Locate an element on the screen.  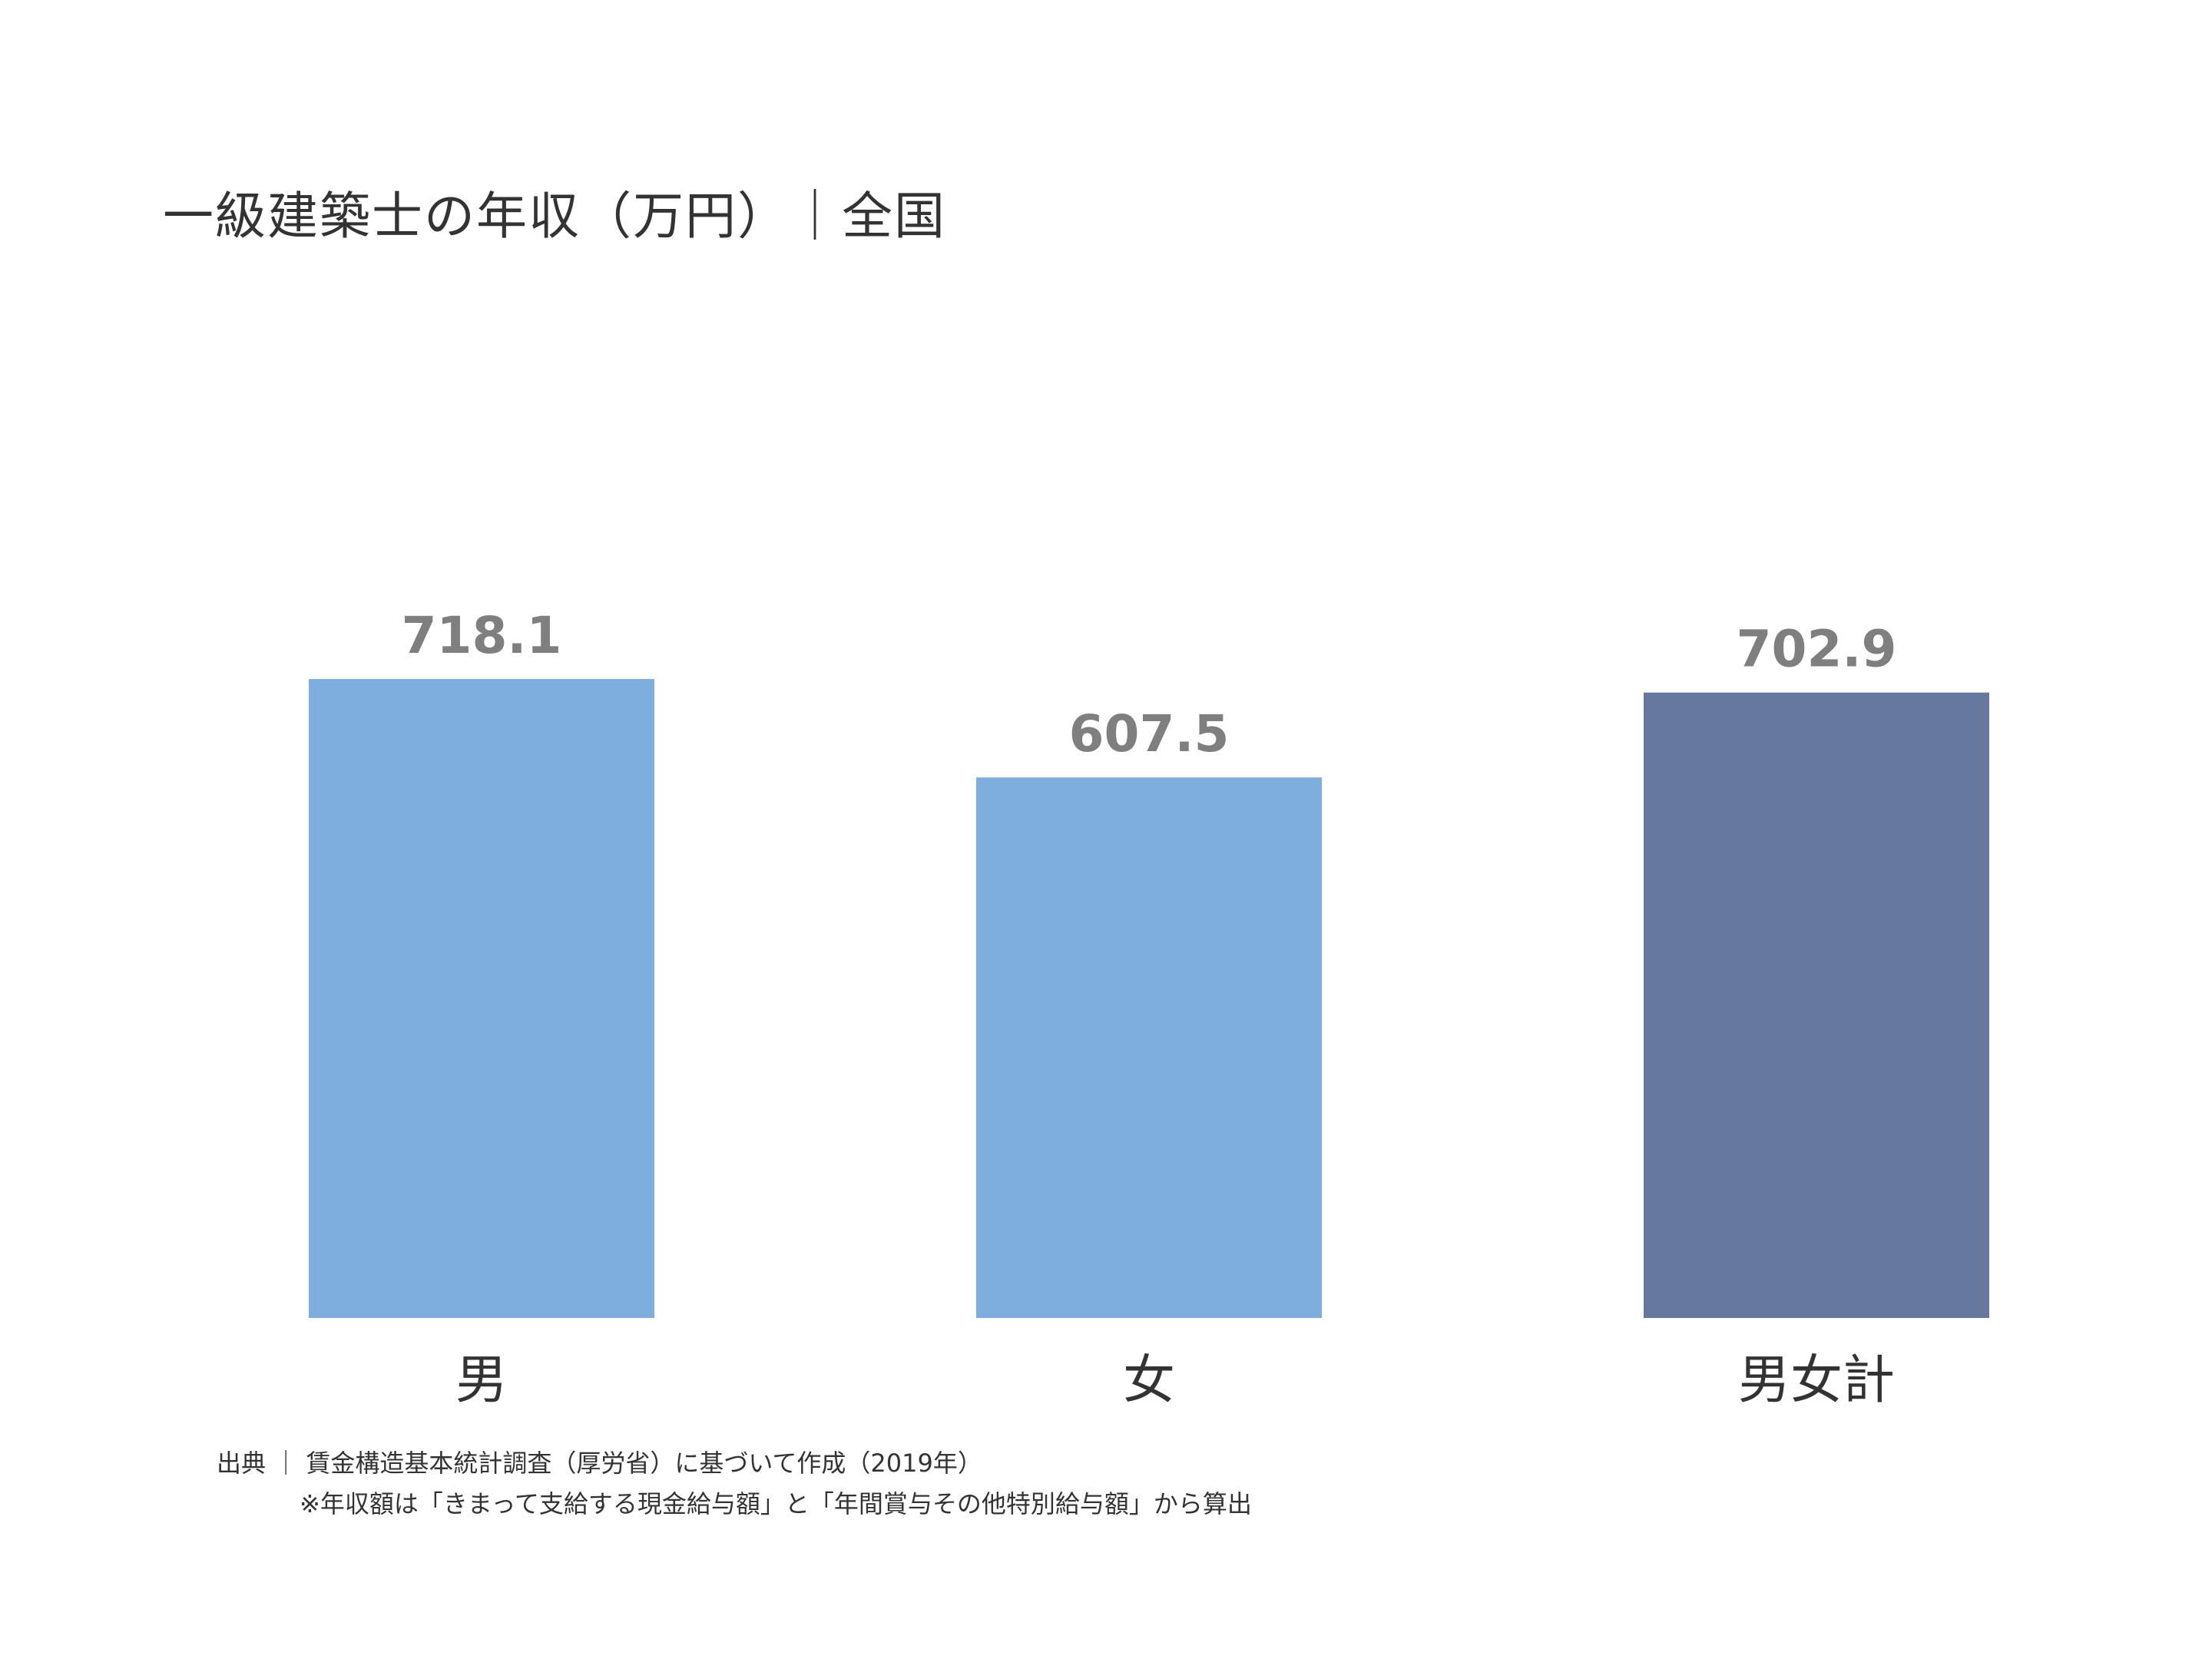
value-labels-layer: 718.1 607.5 702.9 is located at coordinates (1149, 685).